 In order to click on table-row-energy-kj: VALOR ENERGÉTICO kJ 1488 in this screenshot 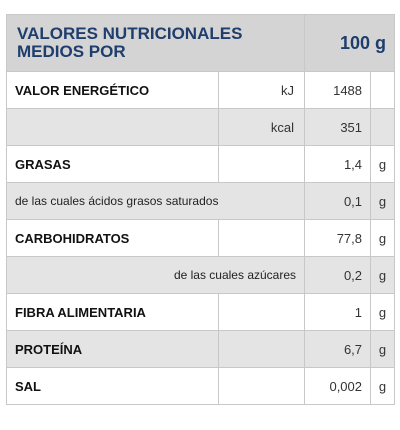, I will do `click(201, 90)`.